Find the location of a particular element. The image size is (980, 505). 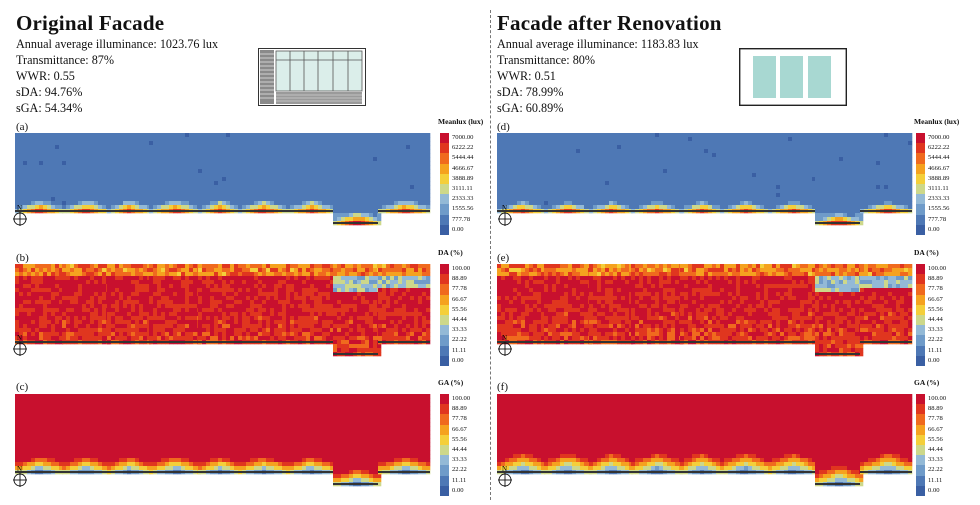

sda-stat: sDA: 94.76% is located at coordinates (49, 92).